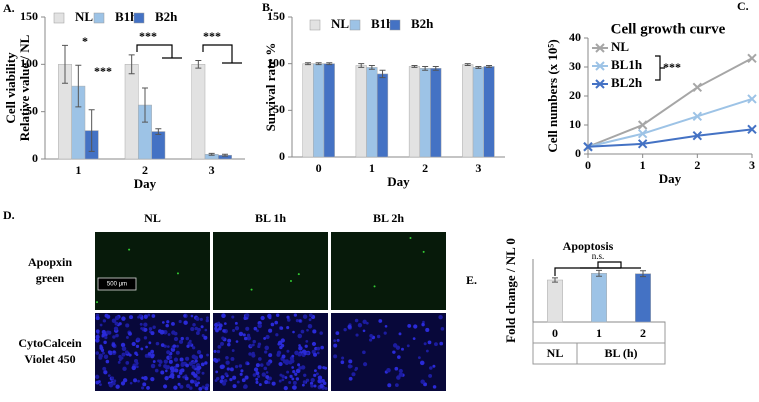 This screenshot has width=759, height=402. What do you see at coordinates (152, 271) in the screenshot?
I see `image-bg` at bounding box center [152, 271].